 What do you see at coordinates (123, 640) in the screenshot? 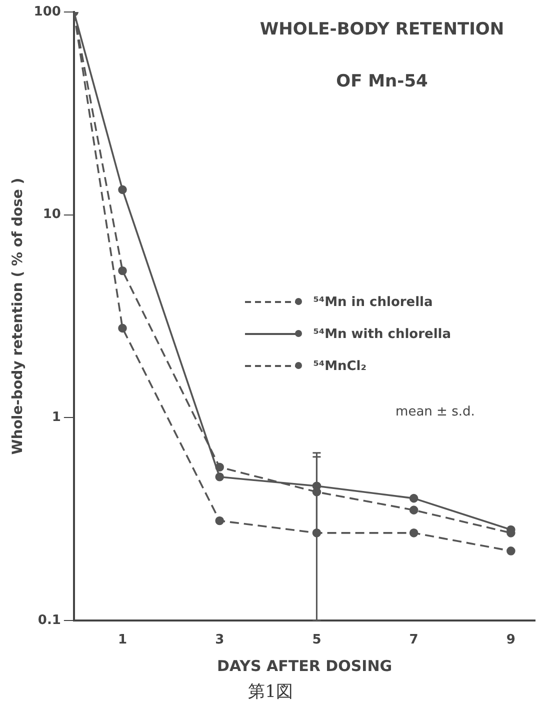
I see `x-tick-label: 1` at bounding box center [123, 640].